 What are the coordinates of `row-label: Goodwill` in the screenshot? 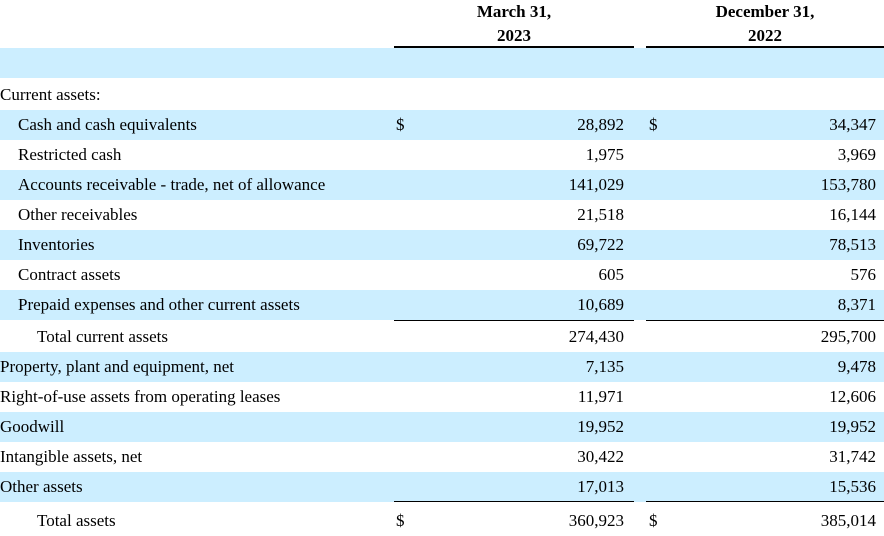 It's located at (32, 426).